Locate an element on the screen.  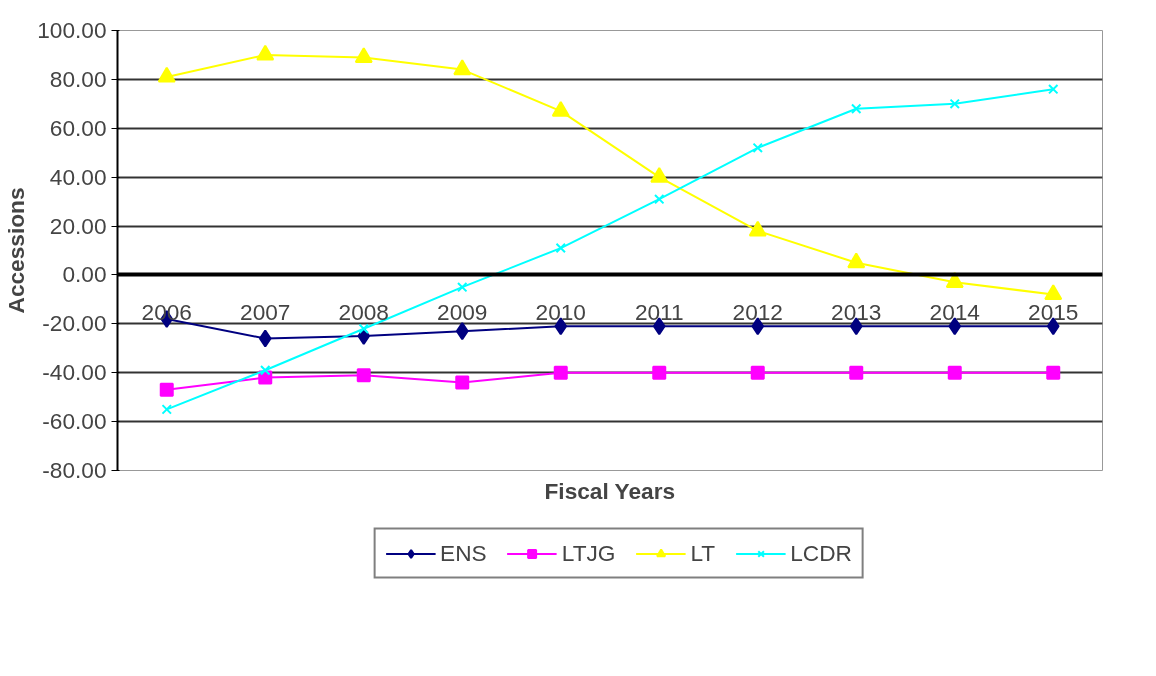
y-tick-label: 100.00 is located at coordinates (72, 30).